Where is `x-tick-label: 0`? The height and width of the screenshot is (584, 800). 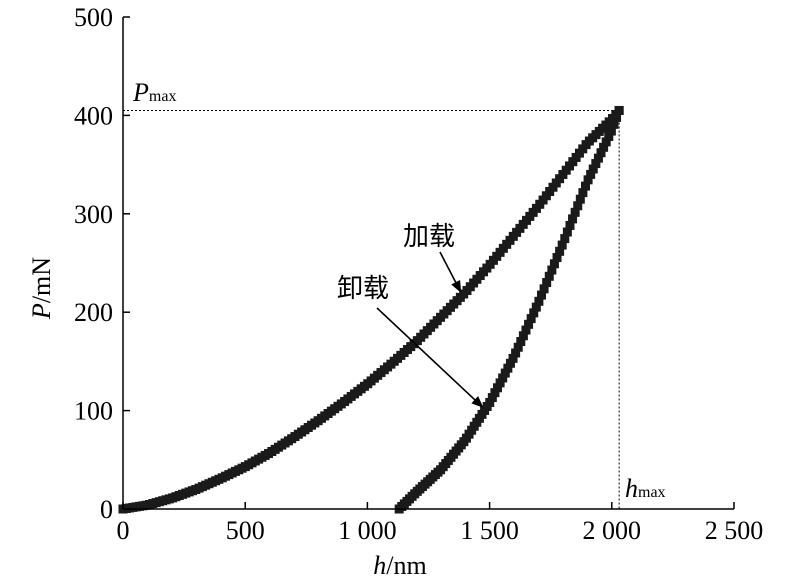 x-tick-label: 0 is located at coordinates (123, 530).